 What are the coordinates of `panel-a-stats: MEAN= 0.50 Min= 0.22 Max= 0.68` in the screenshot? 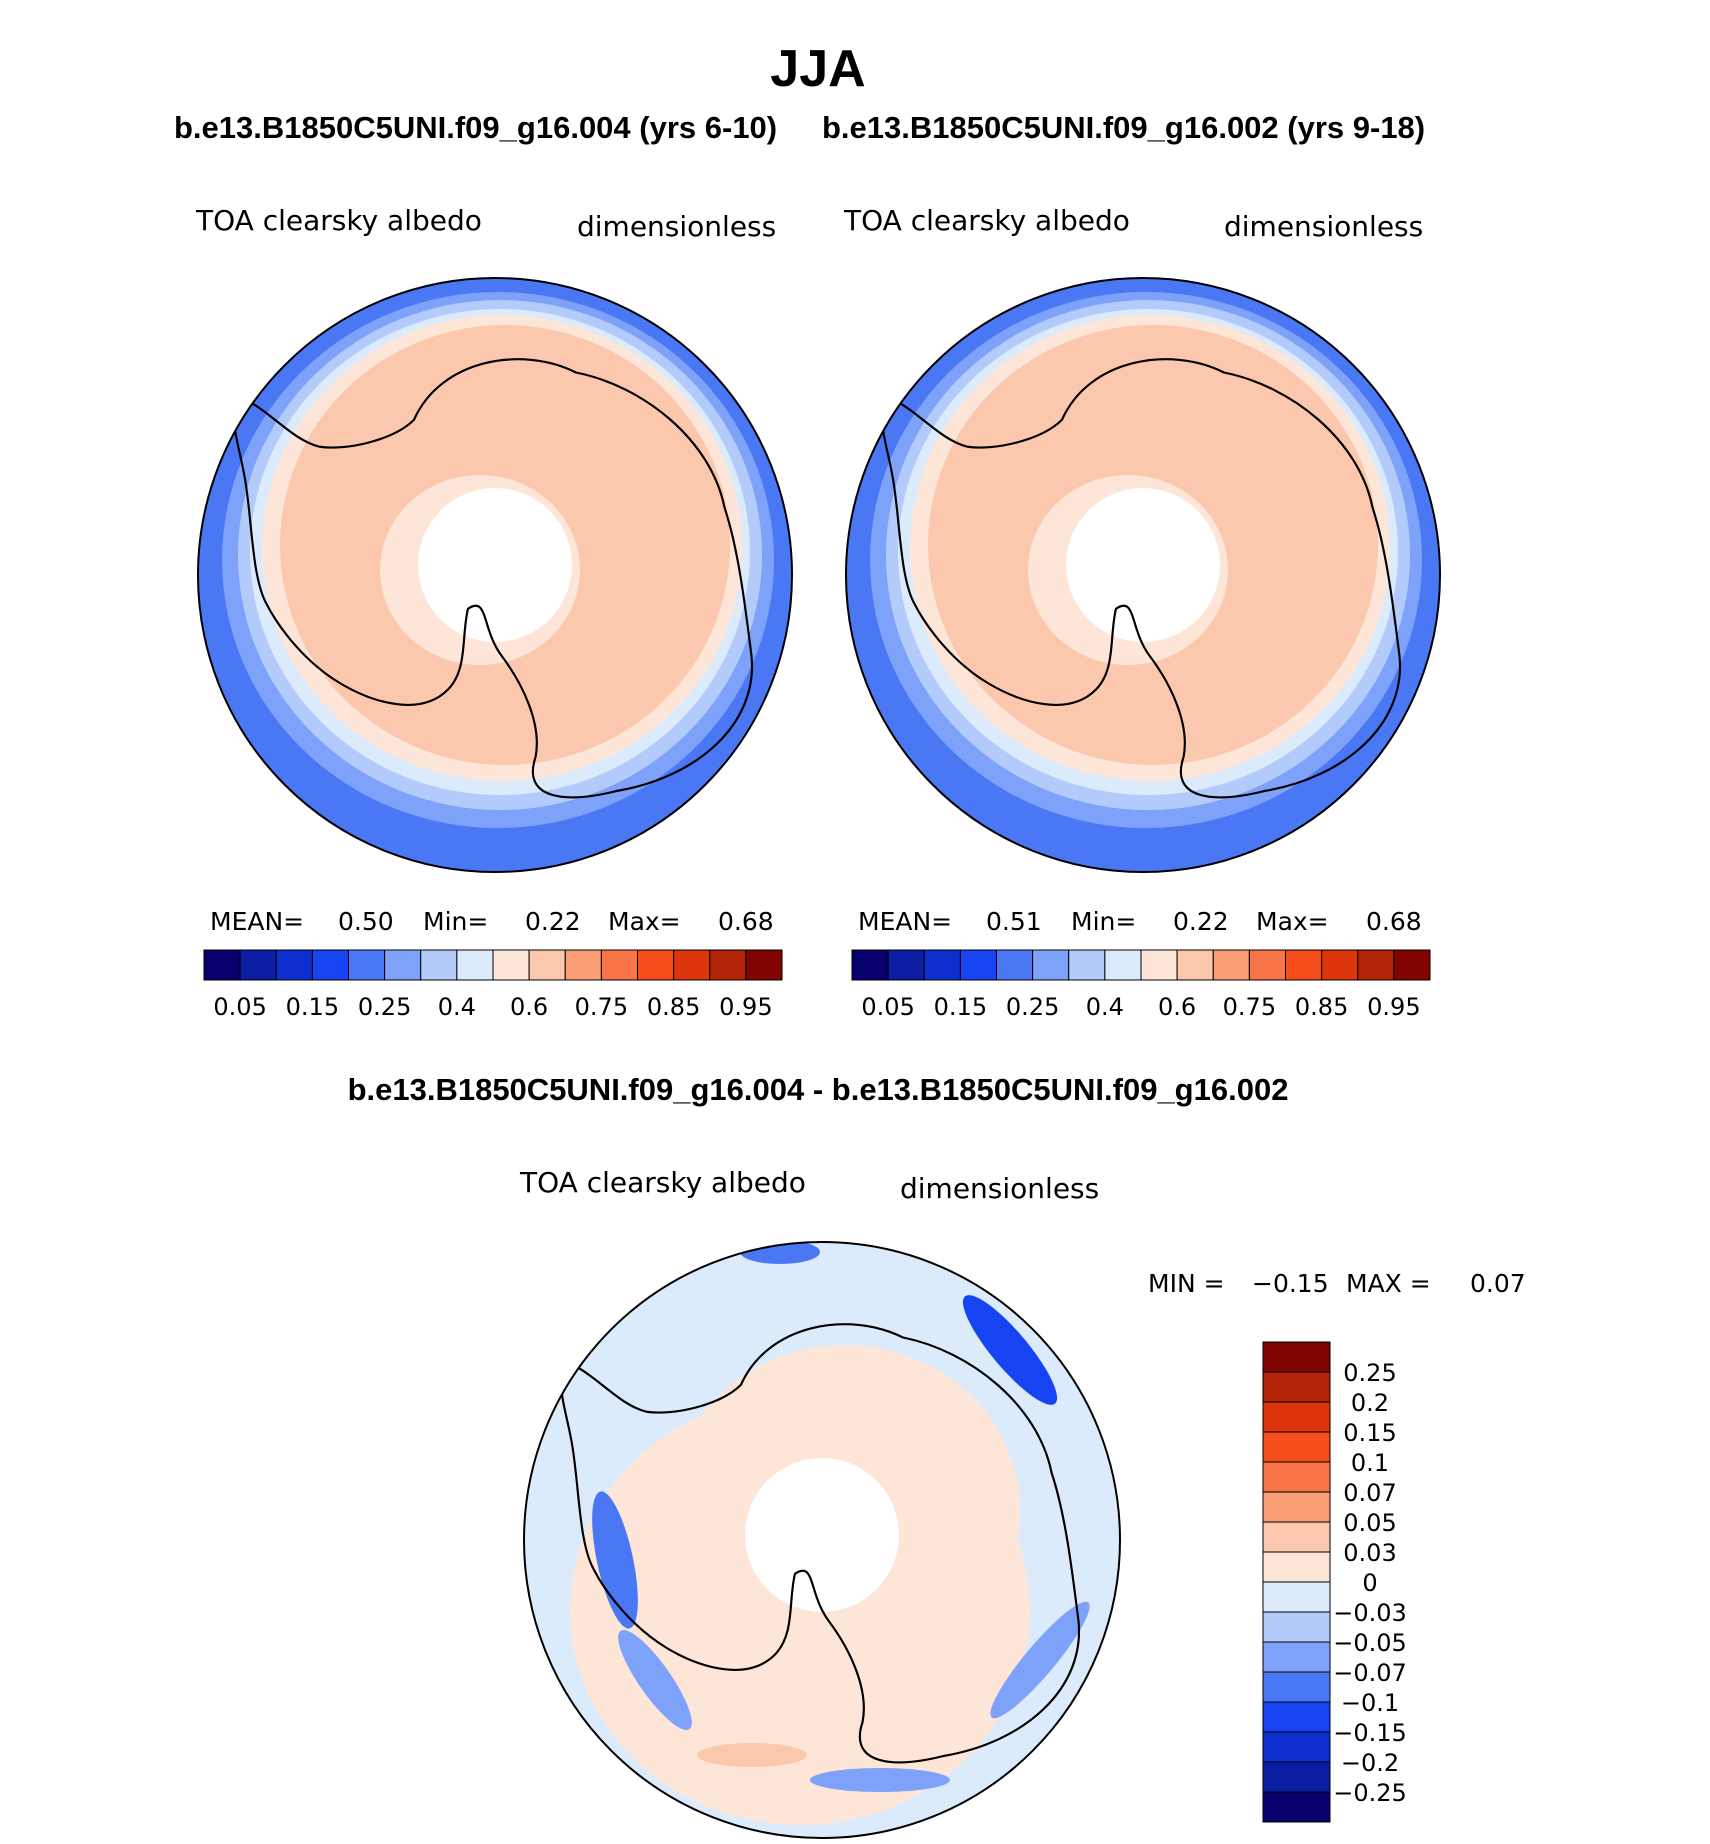 It's located at (492, 921).